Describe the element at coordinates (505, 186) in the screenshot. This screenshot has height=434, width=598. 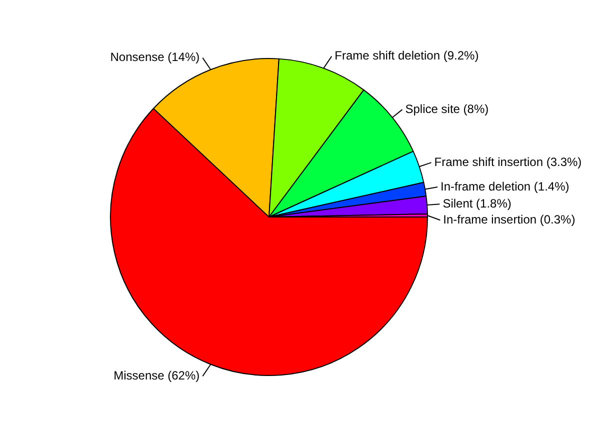
I see `slice-label: In-frame deletion (1.4%)` at that location.